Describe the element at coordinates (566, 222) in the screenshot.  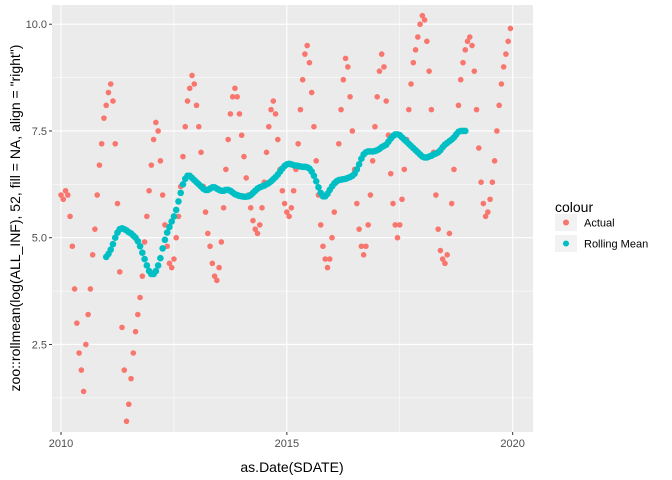
I see `legend-key-actual` at that location.